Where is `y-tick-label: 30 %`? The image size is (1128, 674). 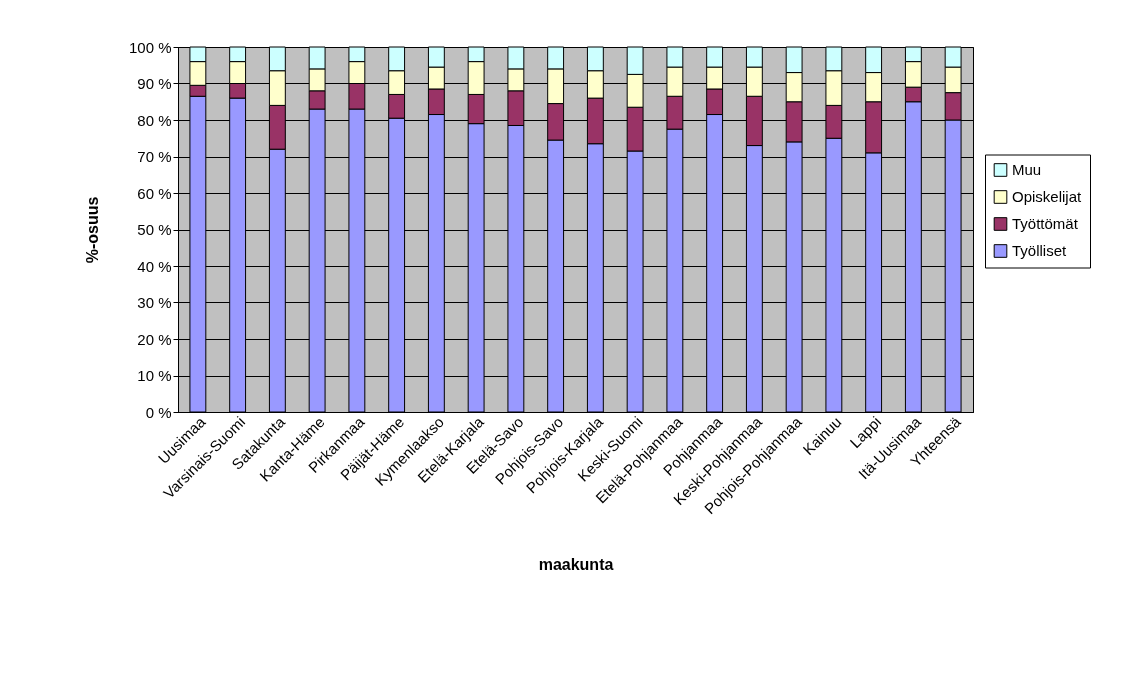 y-tick-label: 30 % is located at coordinates (154, 302).